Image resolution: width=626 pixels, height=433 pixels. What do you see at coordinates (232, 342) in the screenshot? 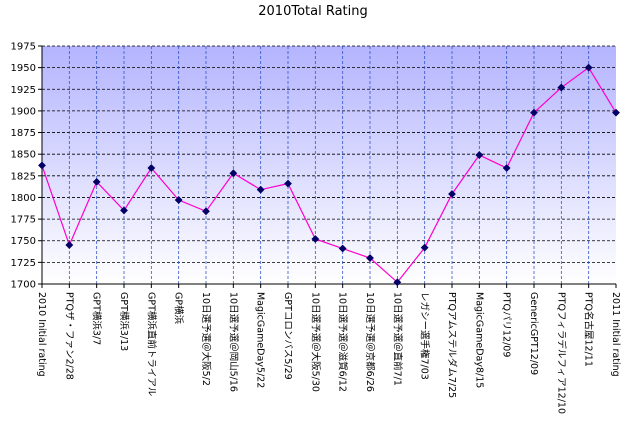
I see `x-tick-label: 10日選予選＠岡山5/16` at bounding box center [232, 342].